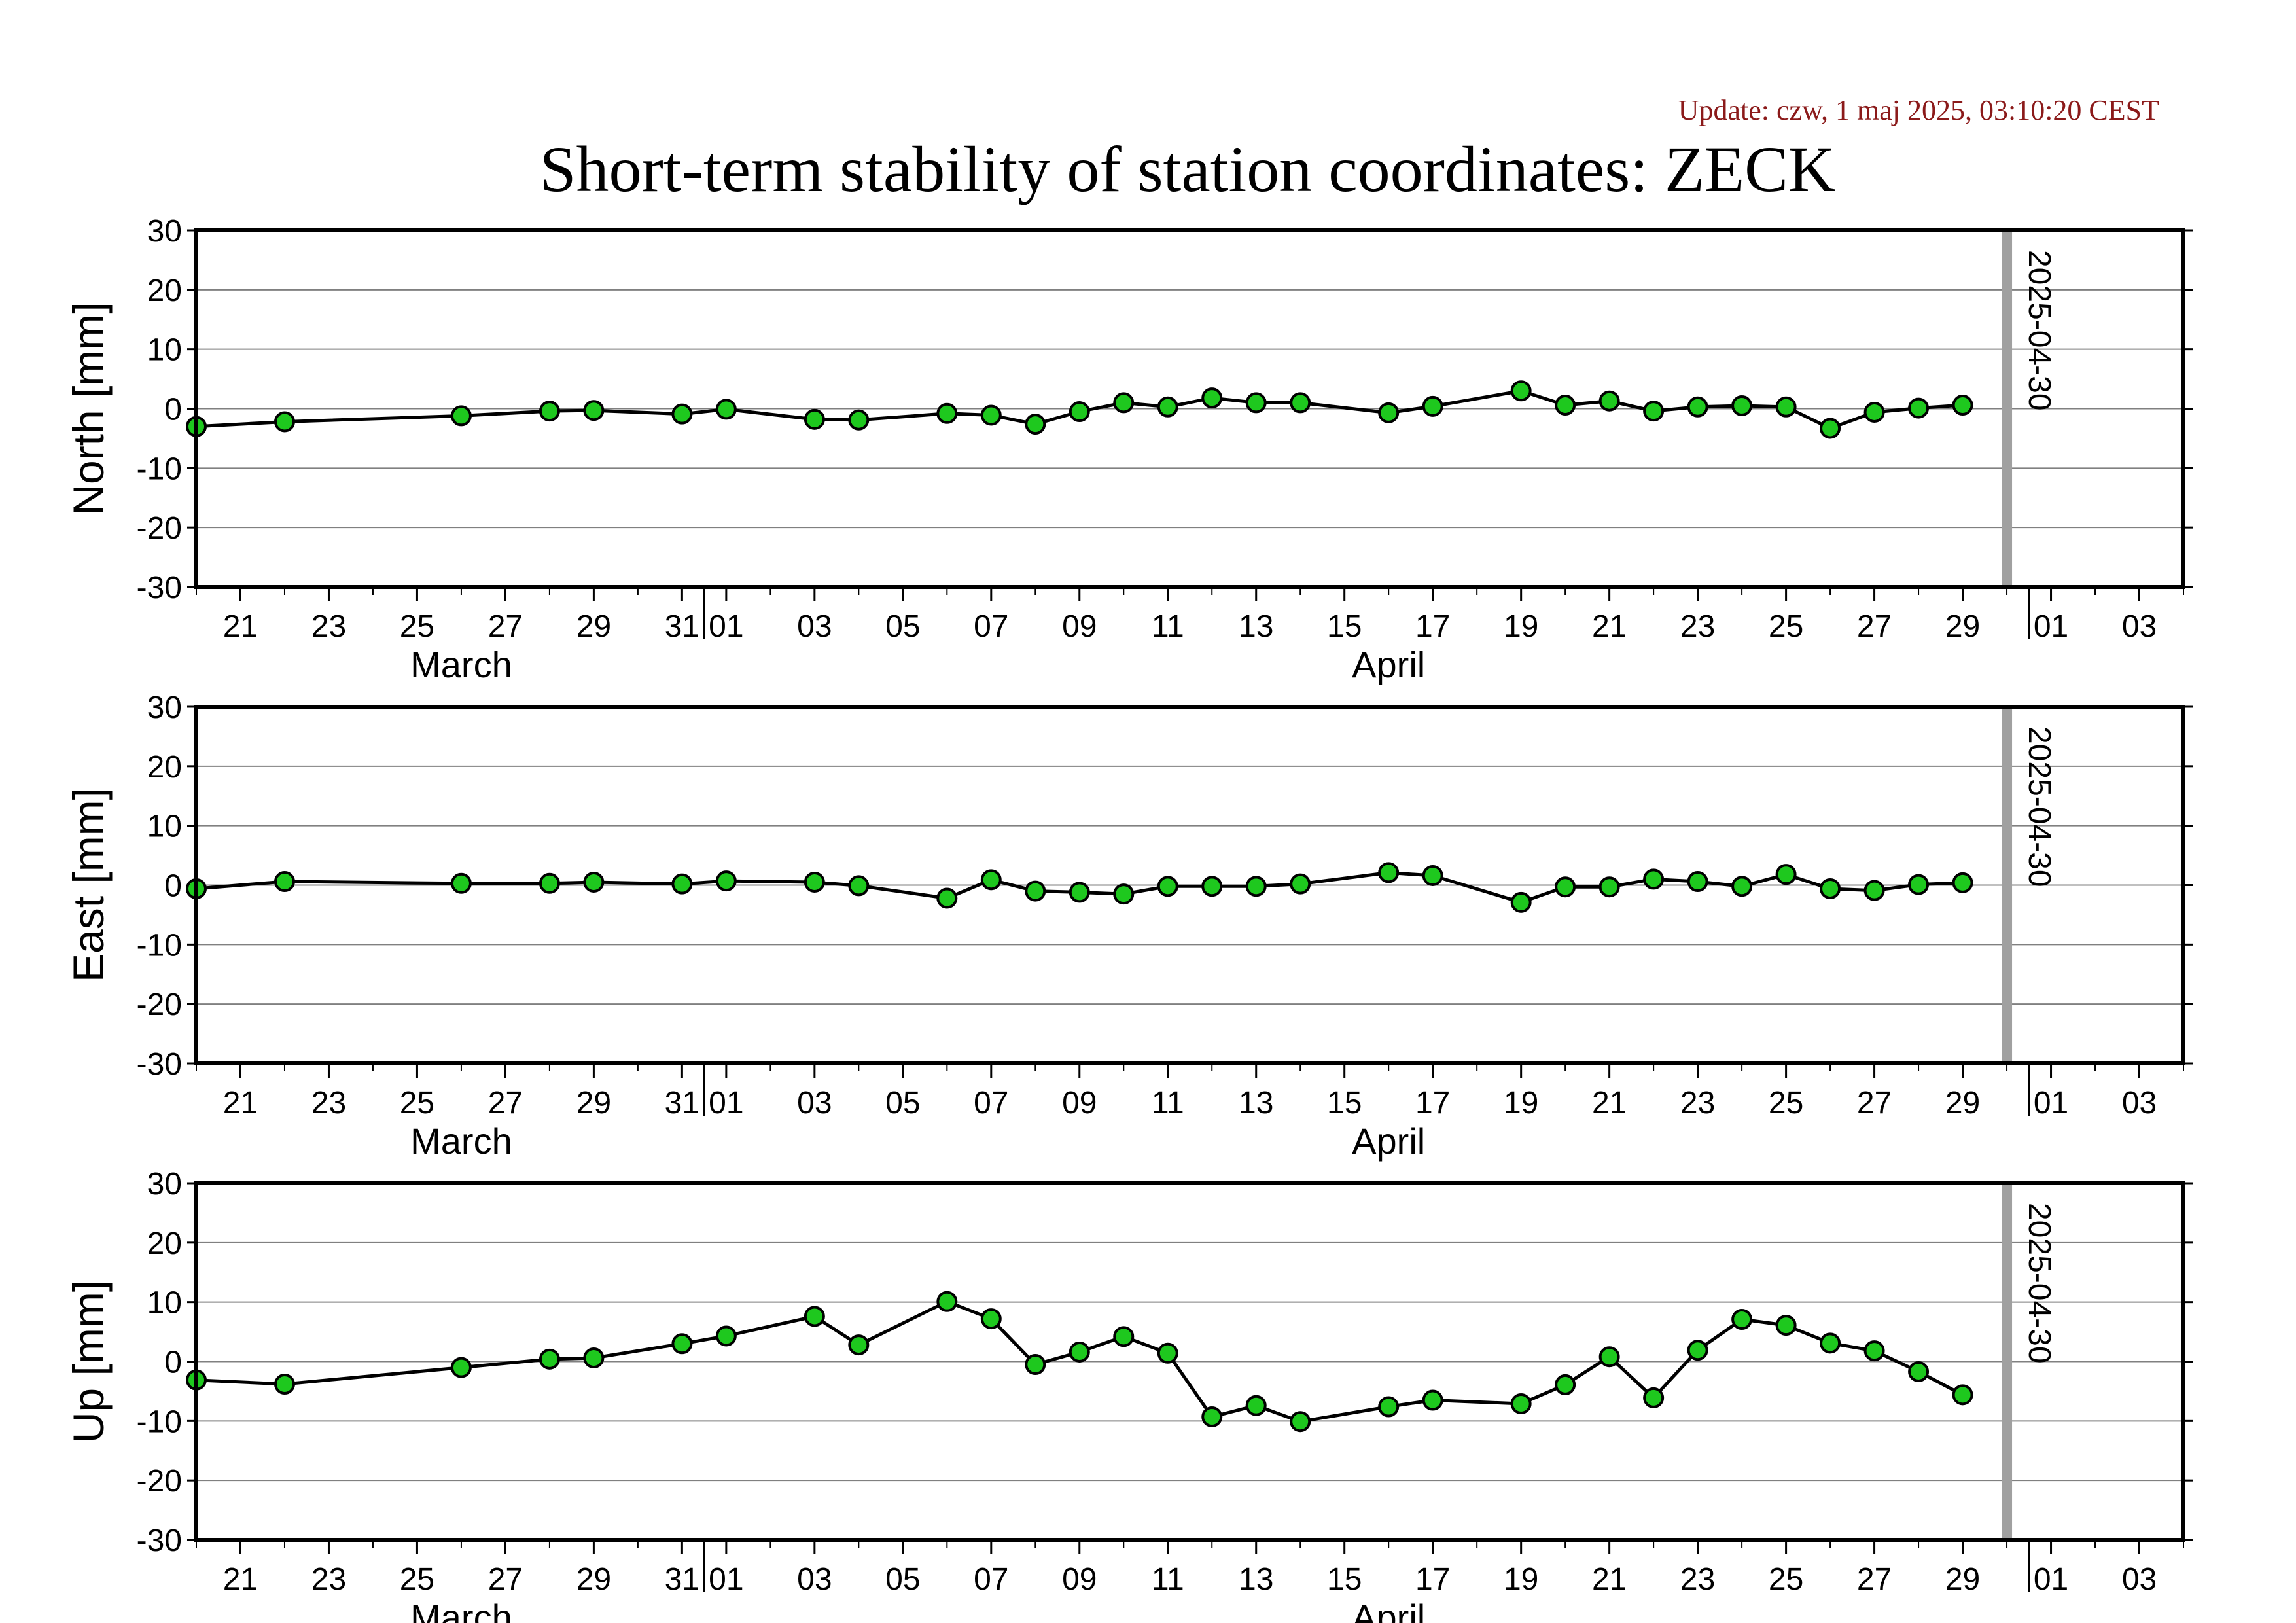  Describe the element at coordinates (164, 1184) in the screenshot. I see `y-tick-label: 30` at that location.